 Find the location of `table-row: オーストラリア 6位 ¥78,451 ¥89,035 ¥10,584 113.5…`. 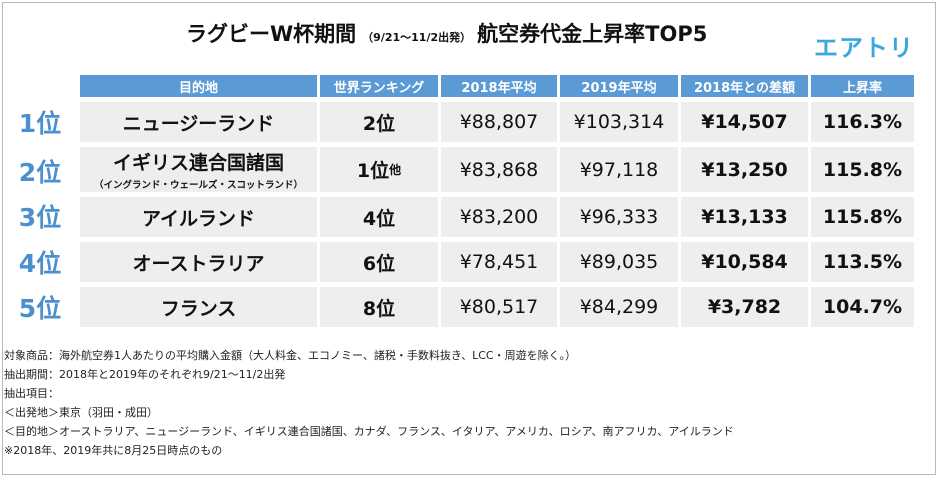

table-row: オーストラリア 6位 ¥78,451 ¥89,035 ¥10,584 113.5… is located at coordinates (498, 262).